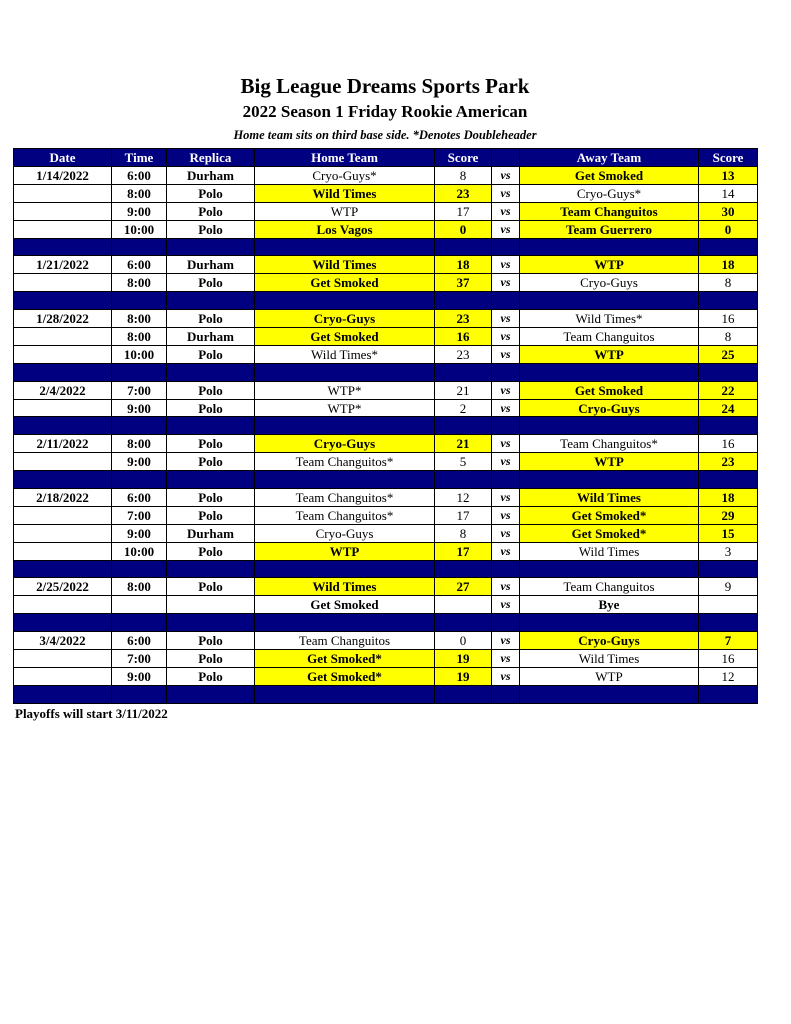 Image resolution: width=791 pixels, height=1024 pixels. Describe the element at coordinates (728, 676) in the screenshot. I see `away-score-cell: 12` at that location.